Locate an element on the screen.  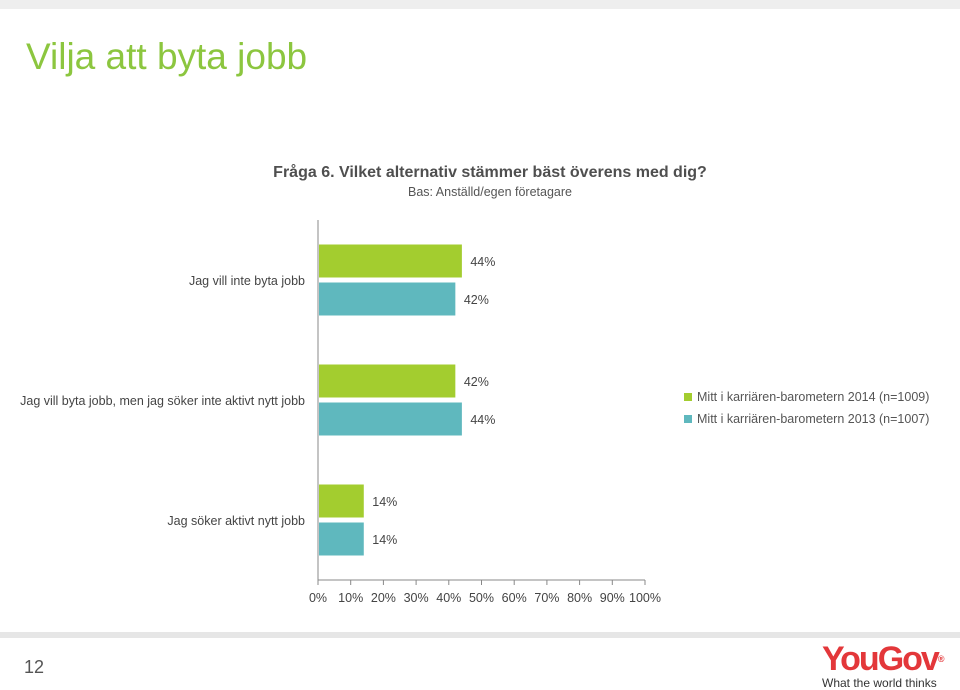
x-tick-label: 70% is located at coordinates (546, 598).